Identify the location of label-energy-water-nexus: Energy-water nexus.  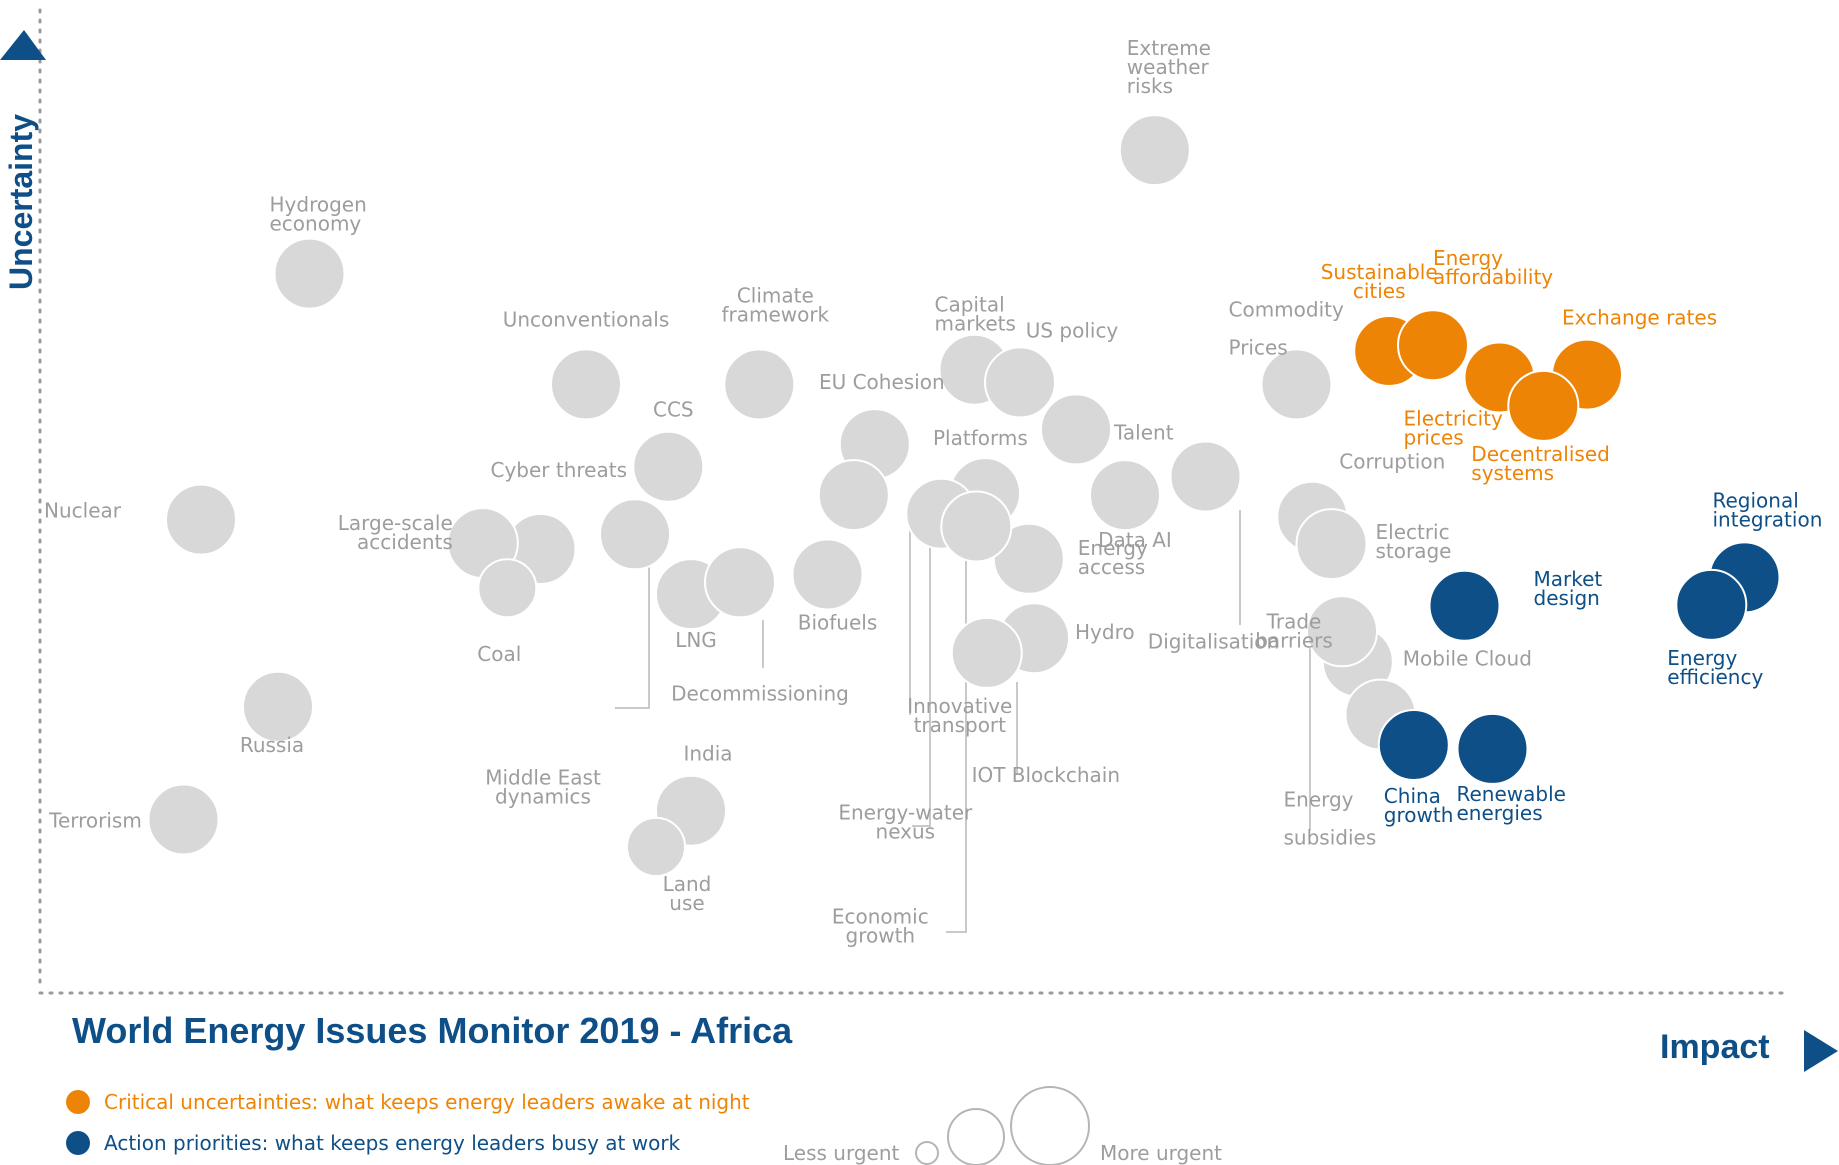
(905, 822).